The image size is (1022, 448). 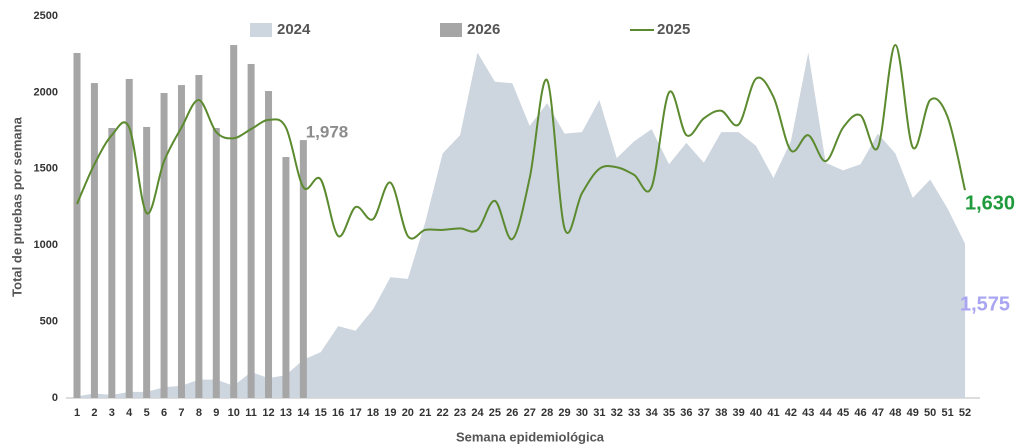 What do you see at coordinates (55, 398) in the screenshot?
I see `y-tick-label: 0` at bounding box center [55, 398].